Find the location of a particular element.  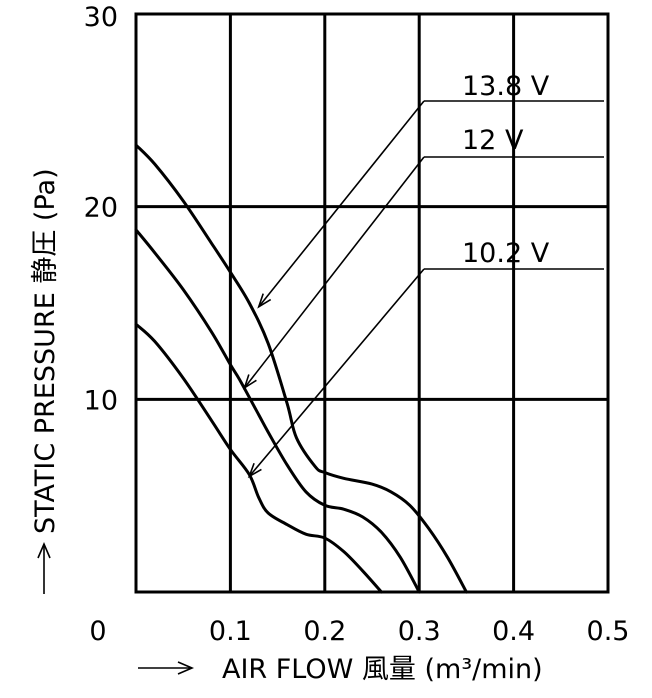

x-tick-label: 0.2 is located at coordinates (324, 631).